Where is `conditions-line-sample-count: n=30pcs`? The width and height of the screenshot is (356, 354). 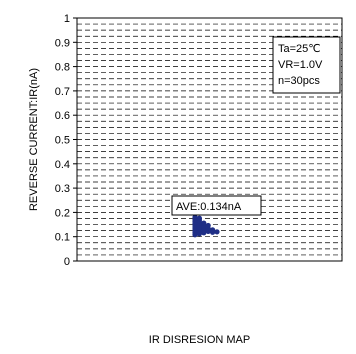 conditions-line-sample-count: n=30pcs is located at coordinates (299, 81).